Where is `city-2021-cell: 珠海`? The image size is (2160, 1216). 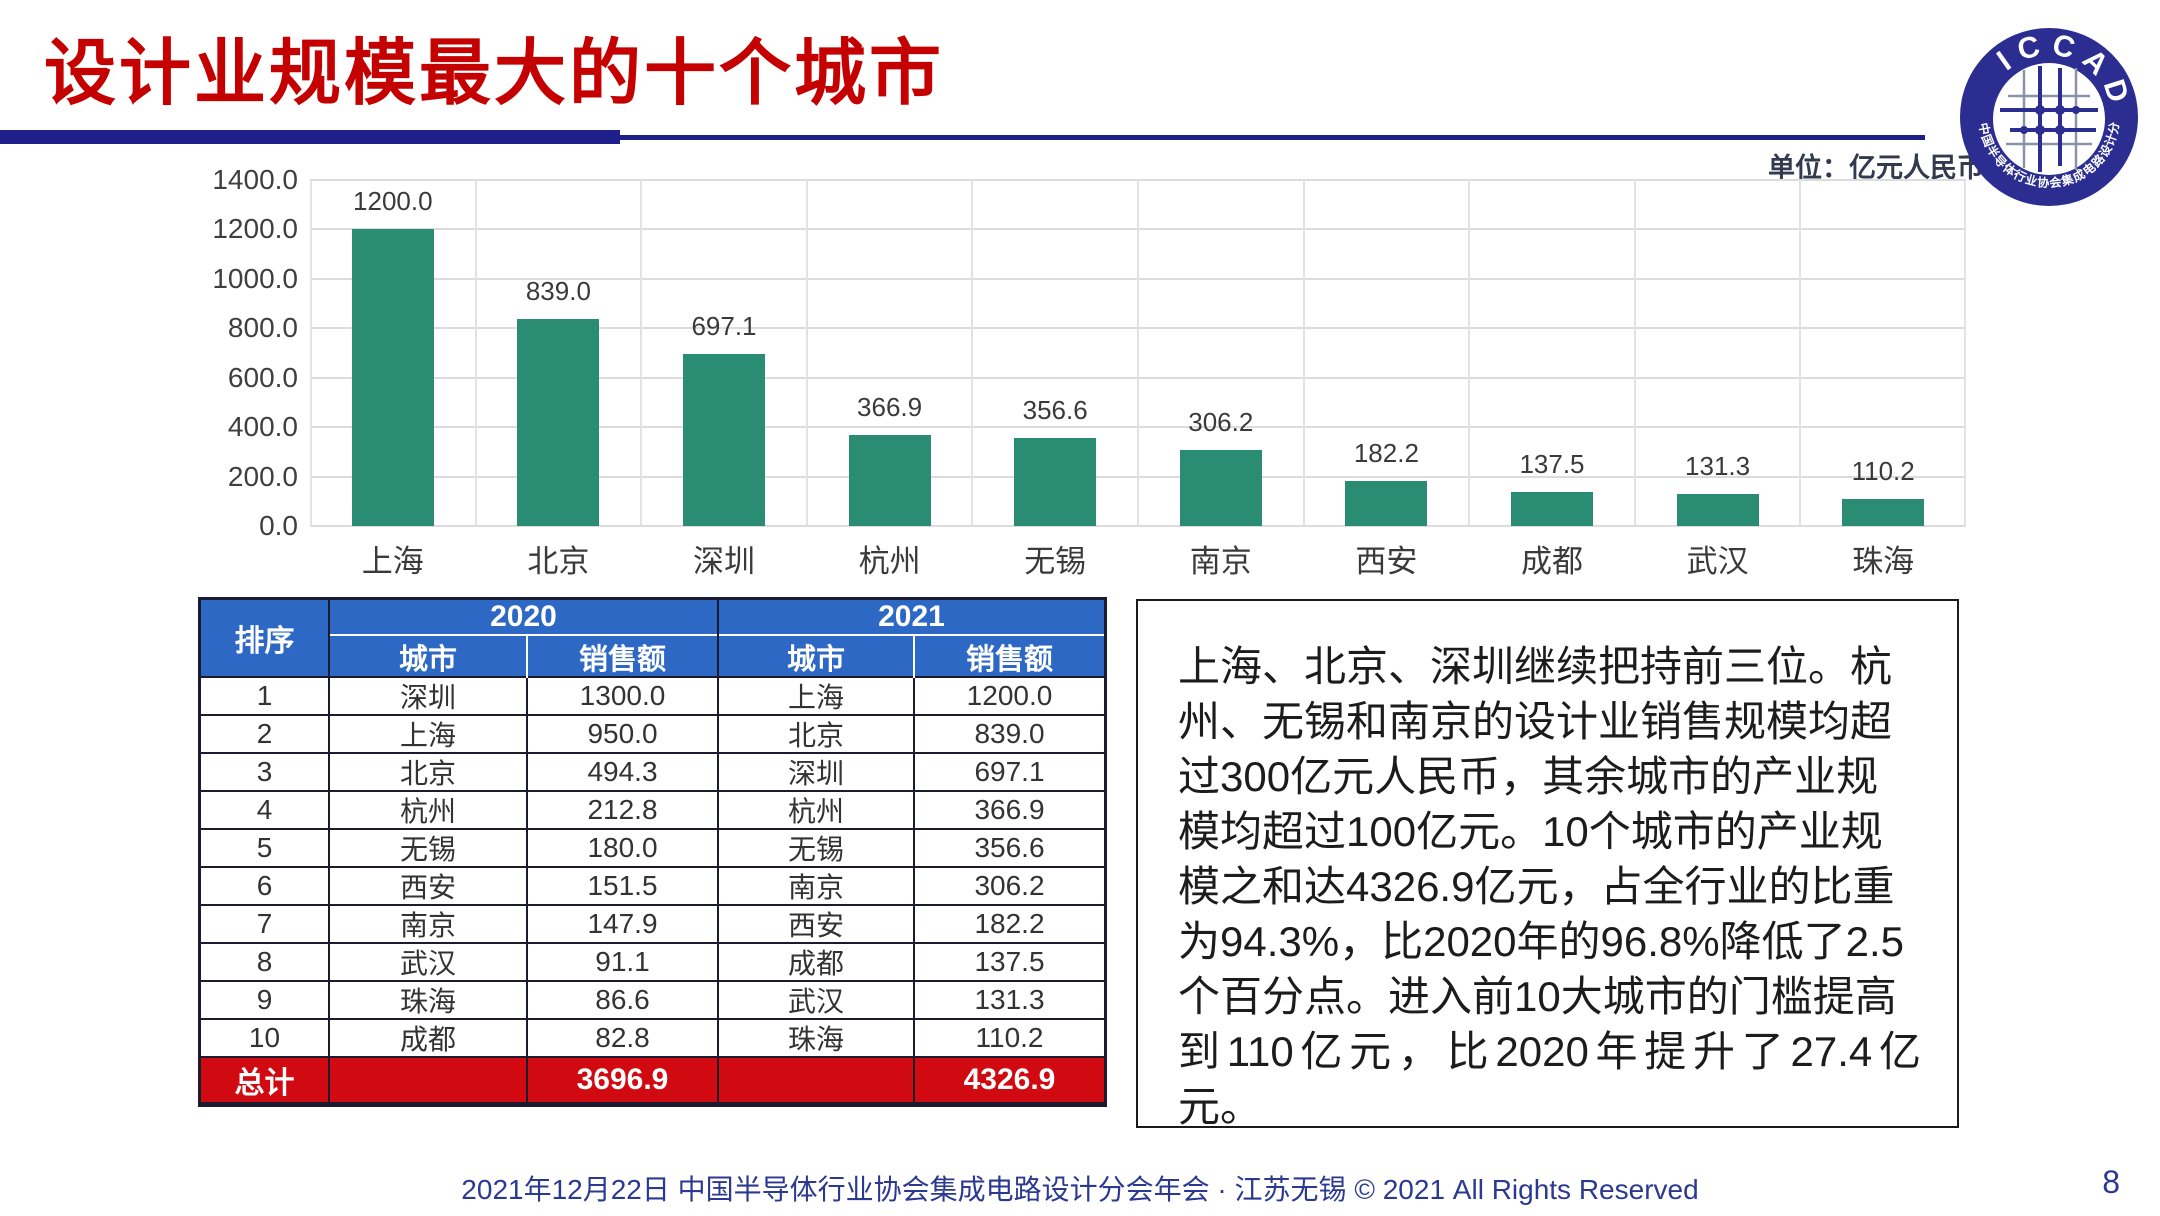 city-2021-cell: 珠海 is located at coordinates (816, 1038).